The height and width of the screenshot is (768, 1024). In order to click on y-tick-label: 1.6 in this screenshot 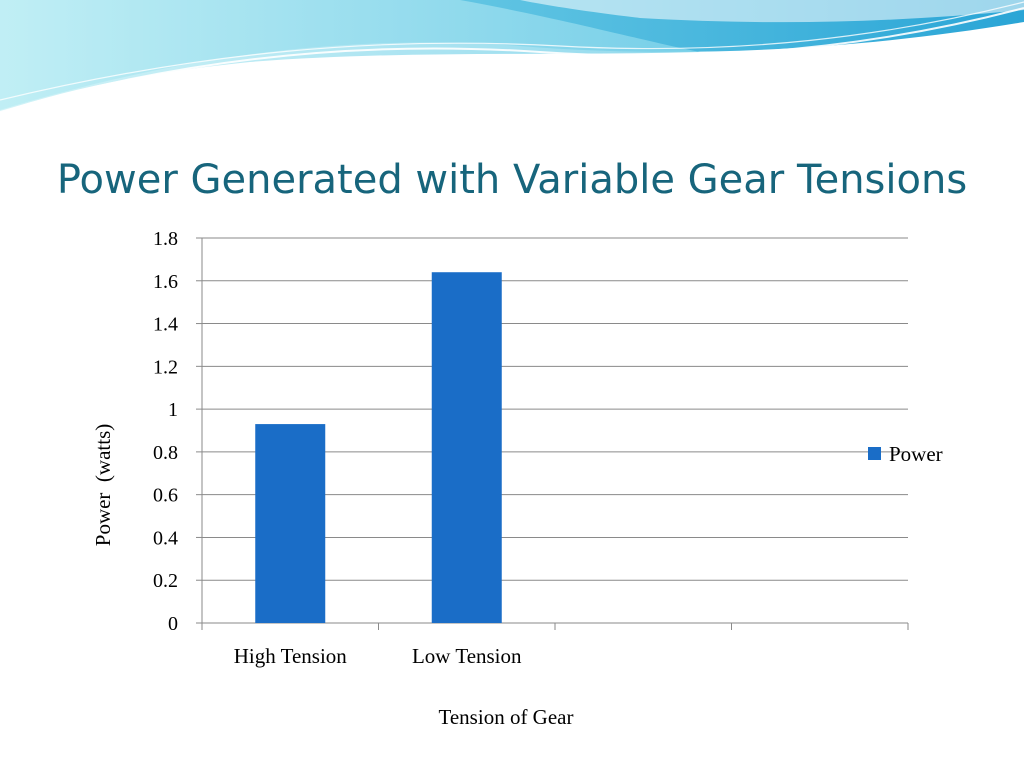, I will do `click(165, 282)`.